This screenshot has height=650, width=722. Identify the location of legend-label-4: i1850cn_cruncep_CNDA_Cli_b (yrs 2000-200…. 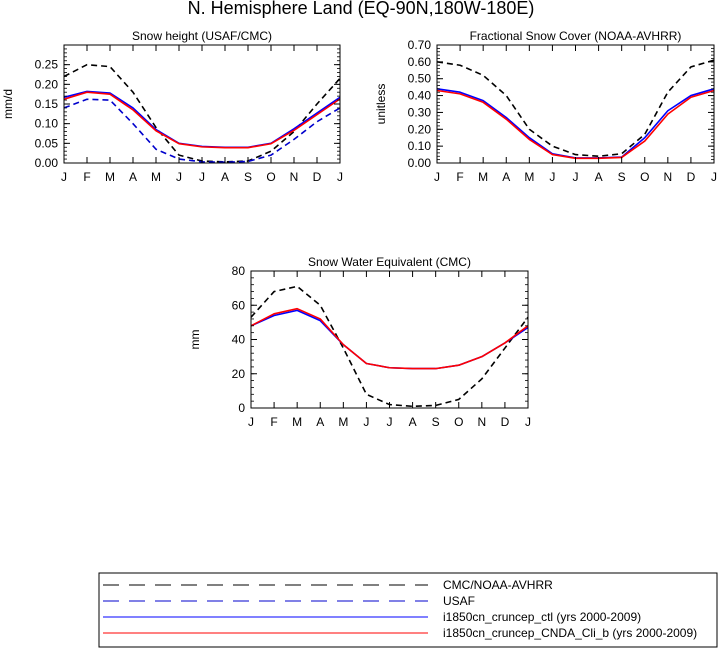
(570, 633).